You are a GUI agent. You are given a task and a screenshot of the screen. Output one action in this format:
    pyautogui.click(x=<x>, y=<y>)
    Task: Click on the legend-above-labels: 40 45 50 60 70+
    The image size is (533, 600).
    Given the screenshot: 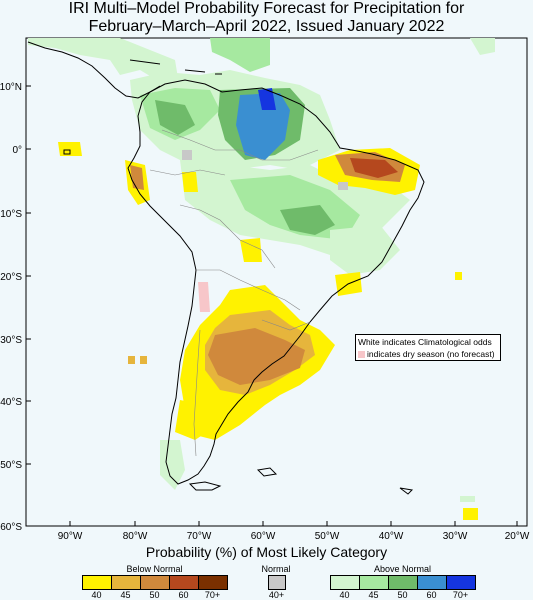 What is the action you would take?
    pyautogui.click(x=402, y=595)
    